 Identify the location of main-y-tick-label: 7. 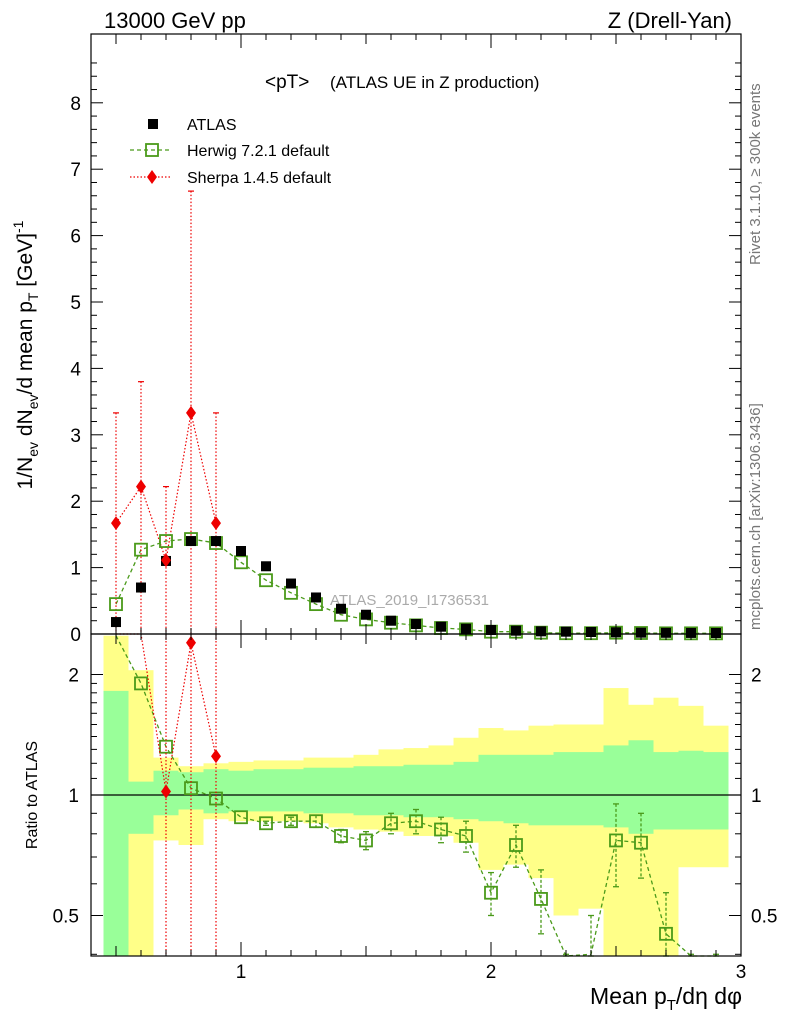
(75, 170).